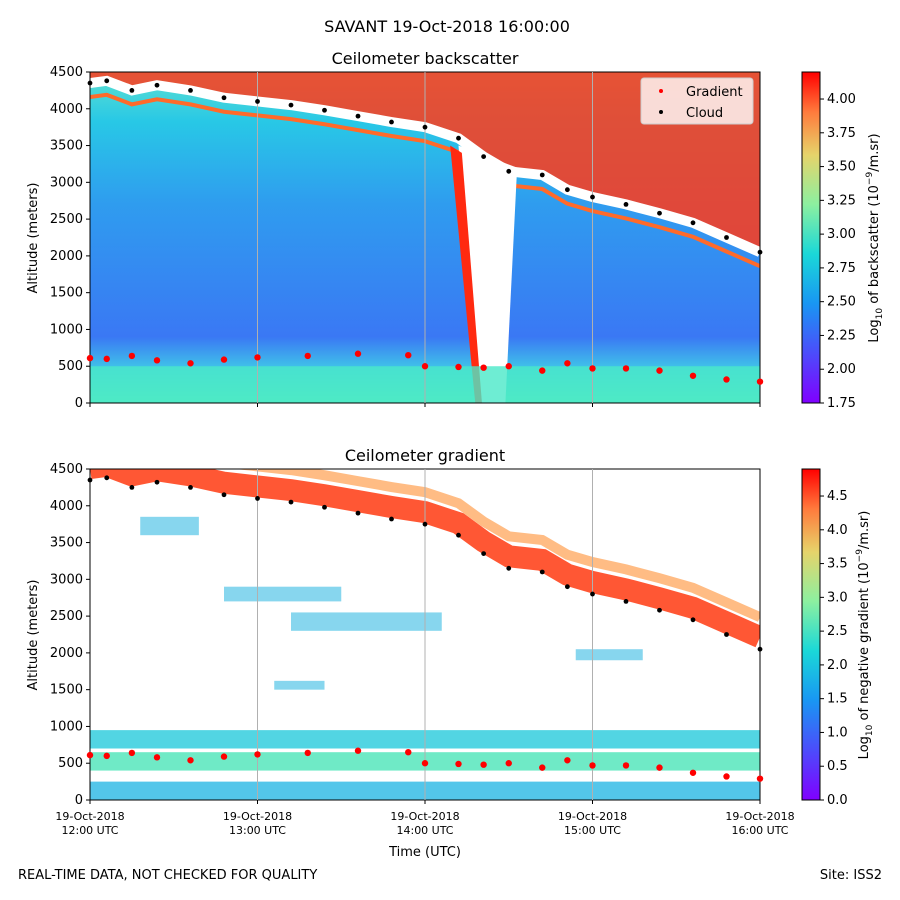  Describe the element at coordinates (841, 403) in the screenshot. I see `colorbar-tick-label: 1.75` at that location.